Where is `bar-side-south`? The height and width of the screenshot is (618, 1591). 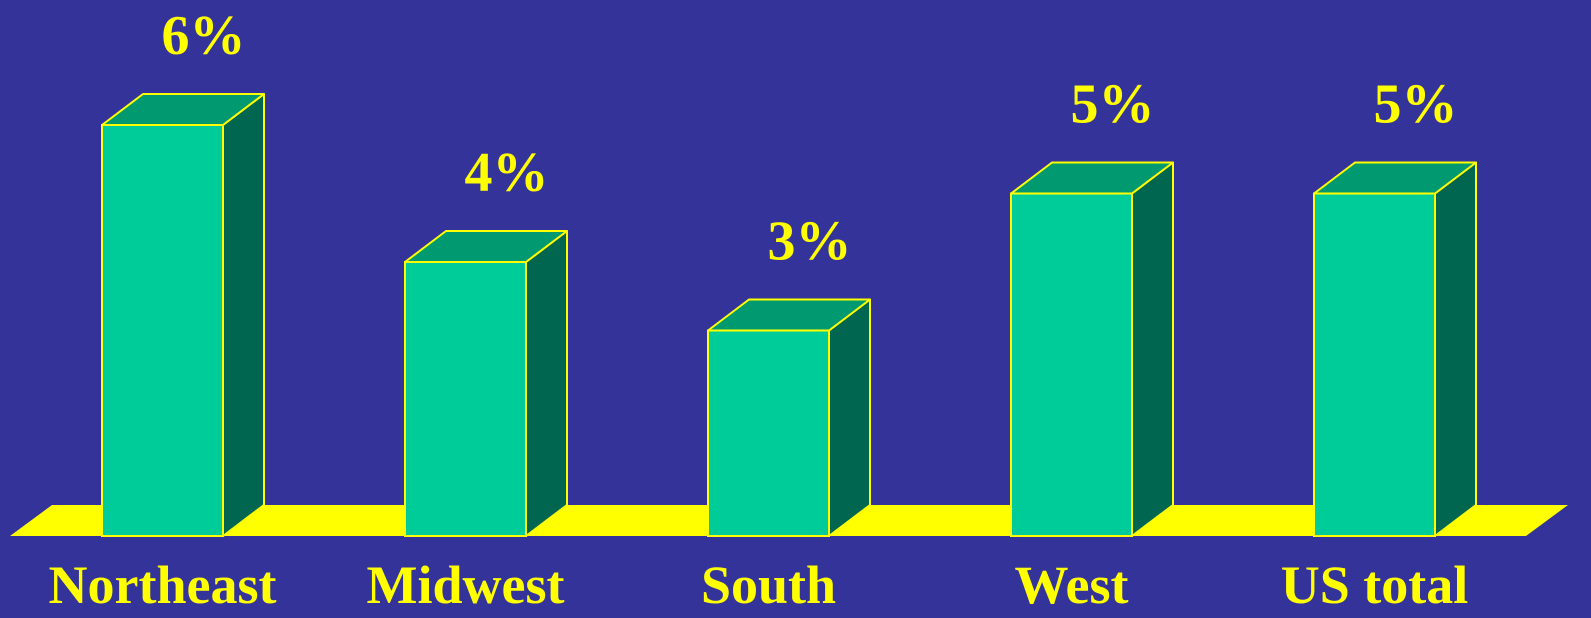
bar-side-south is located at coordinates (849, 417).